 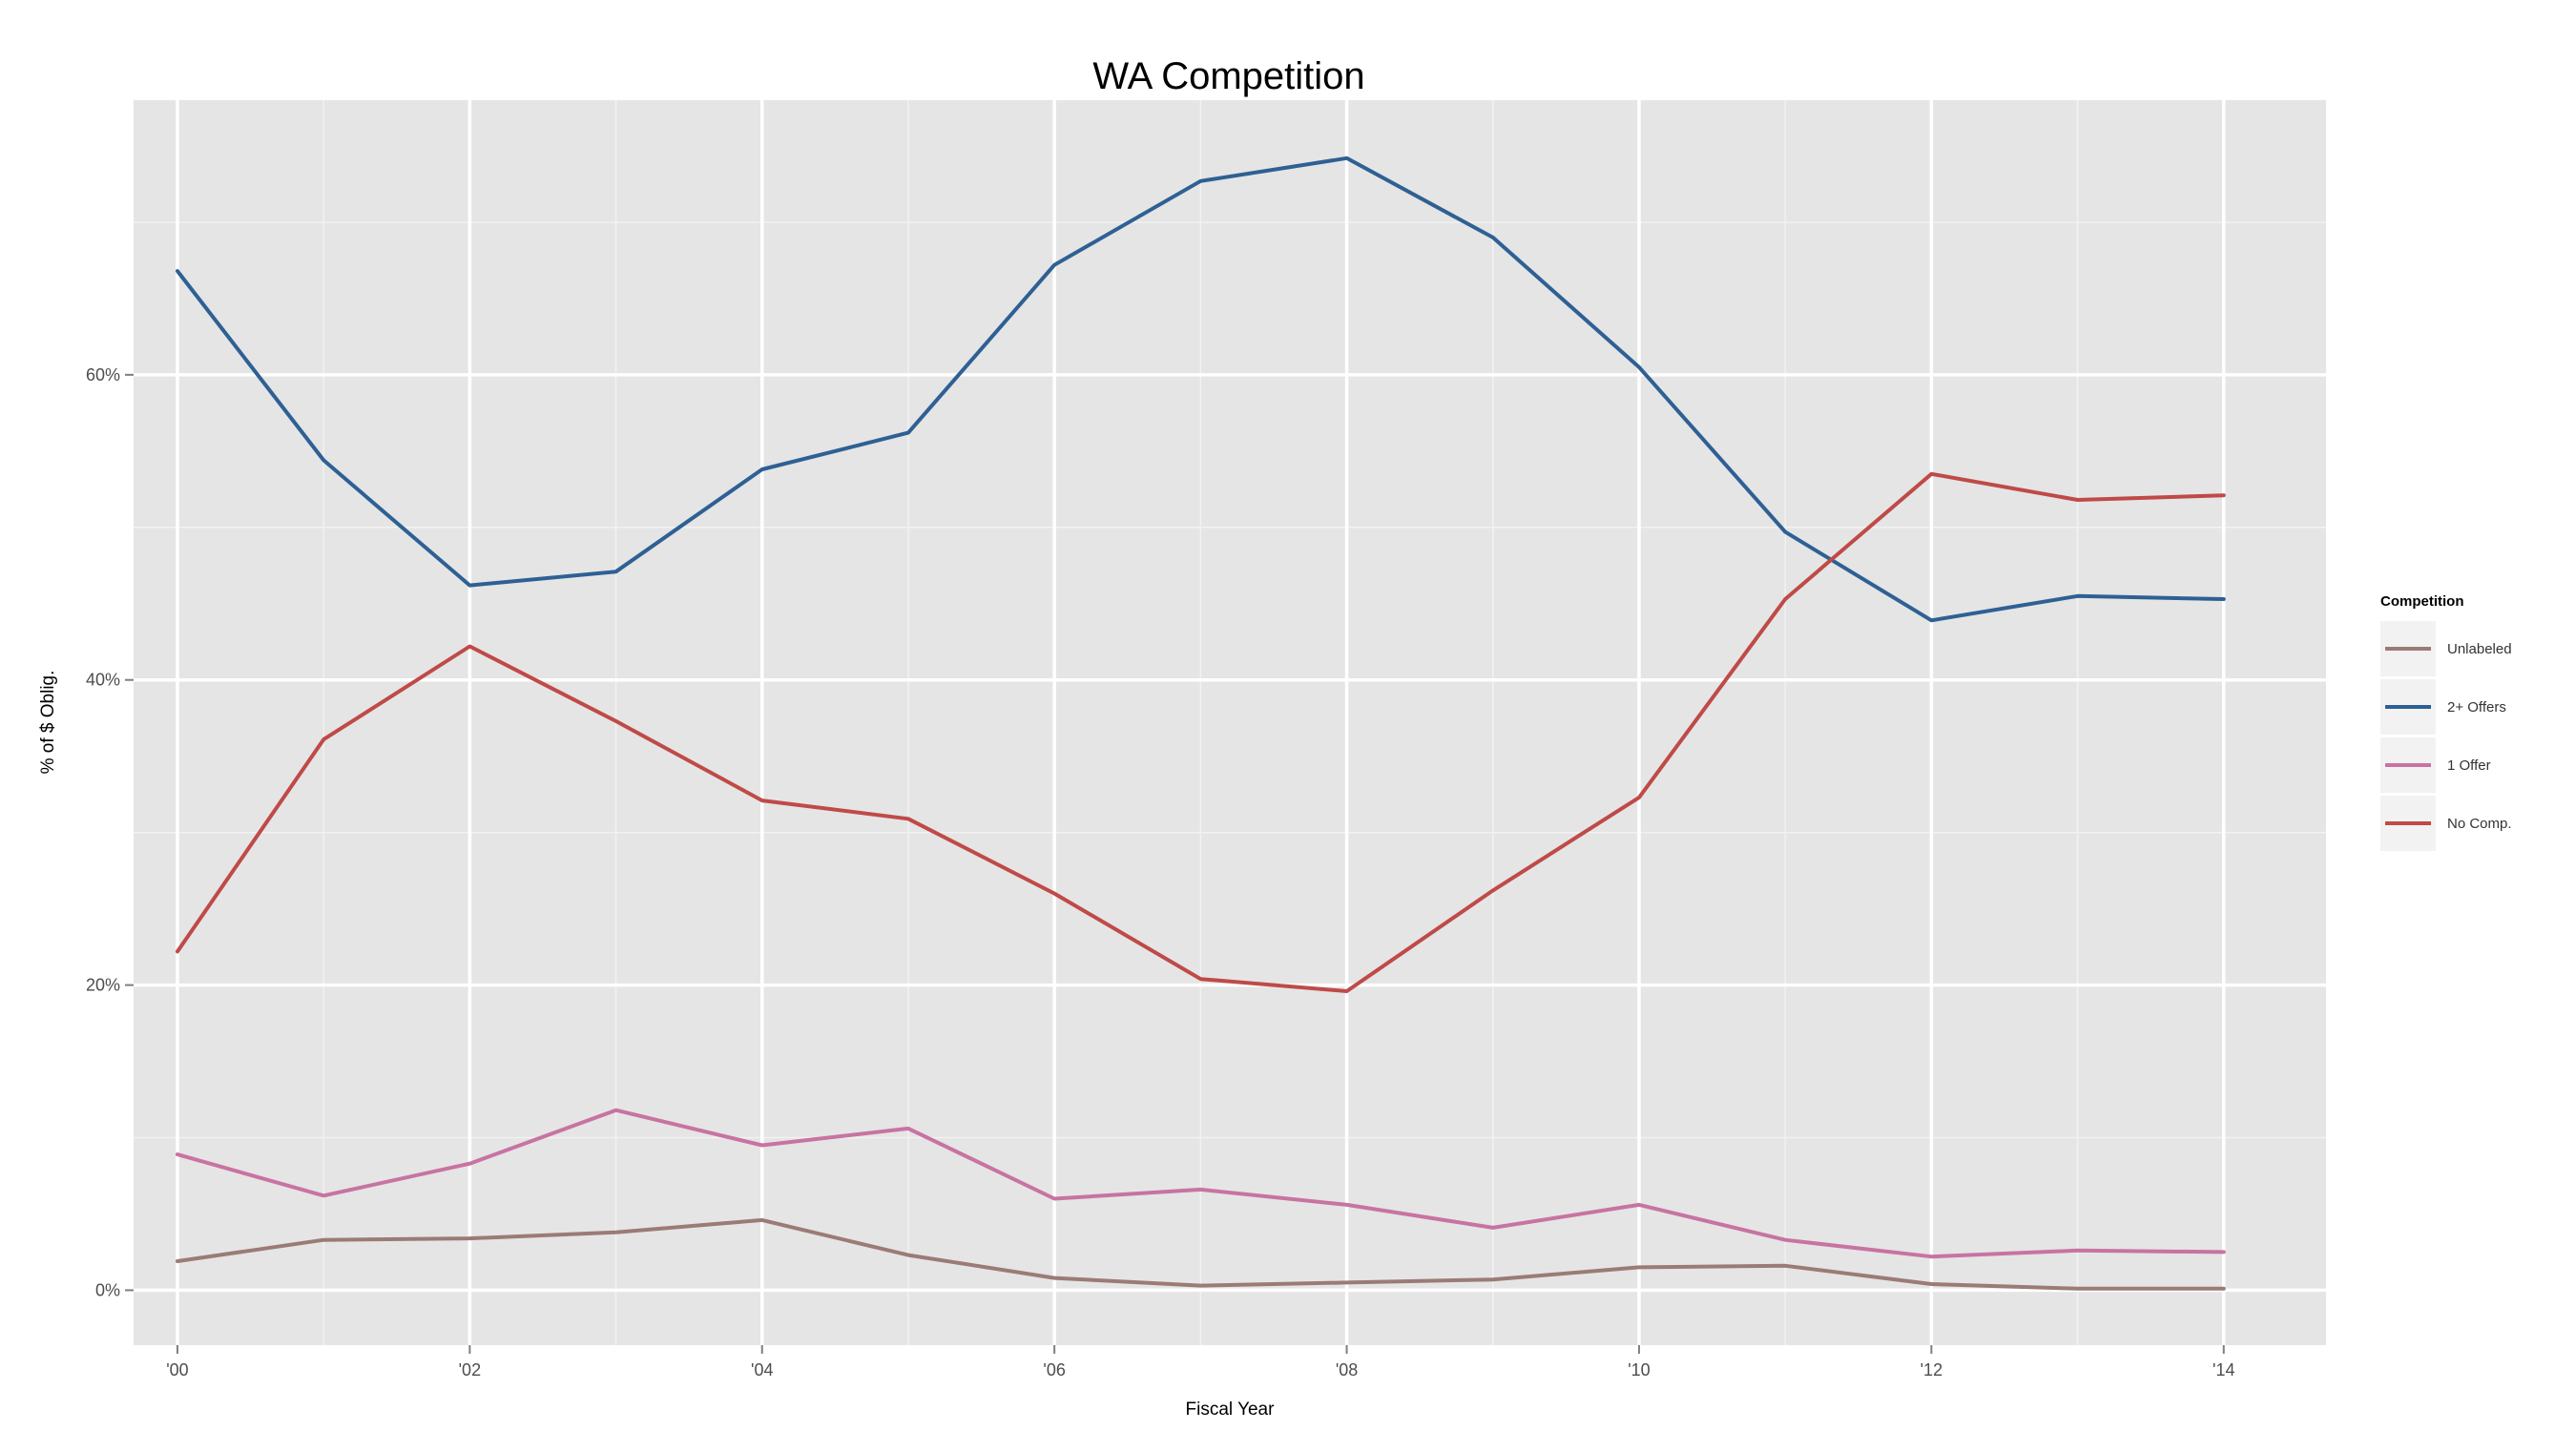 I want to click on legend-label-unlabeled: Unlabeled, so click(x=2479, y=649).